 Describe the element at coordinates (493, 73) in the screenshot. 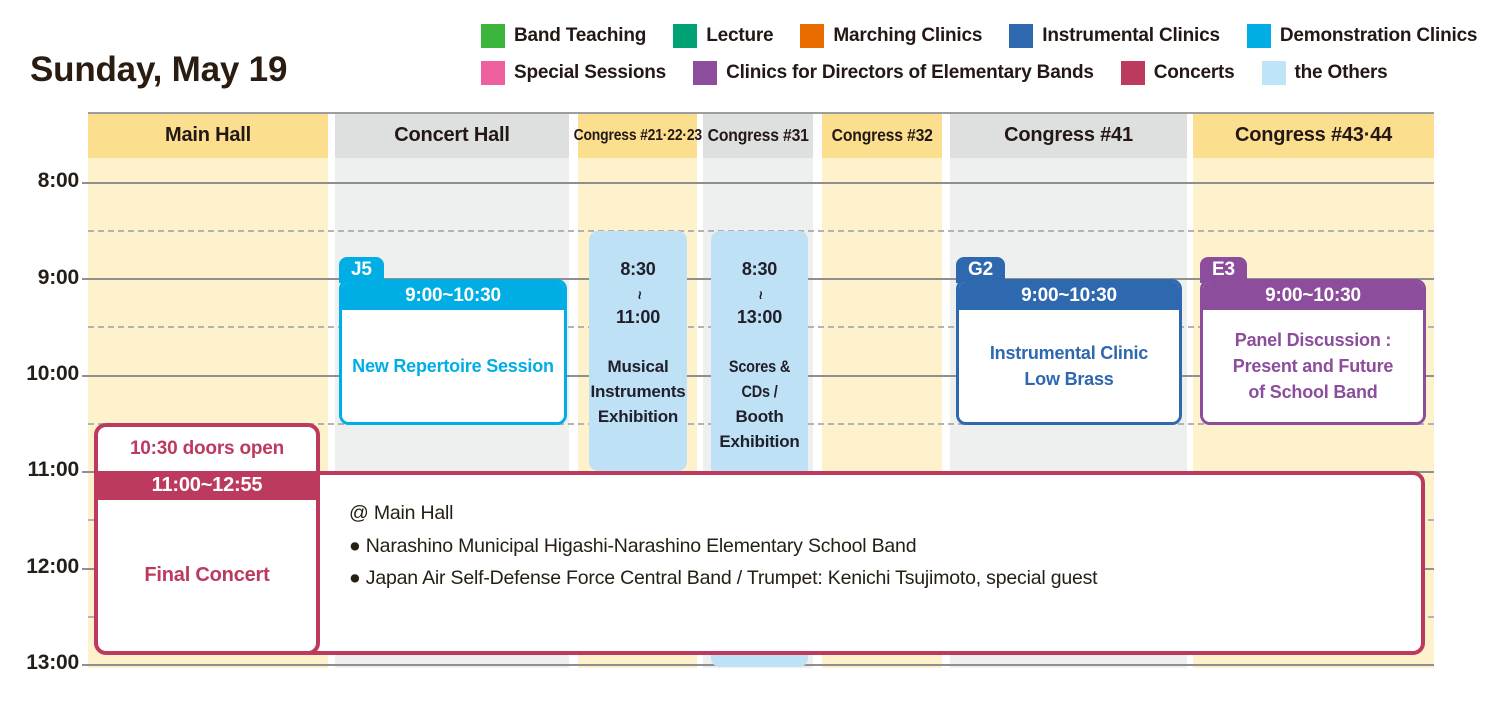

I see `special-sessions-swatch` at that location.